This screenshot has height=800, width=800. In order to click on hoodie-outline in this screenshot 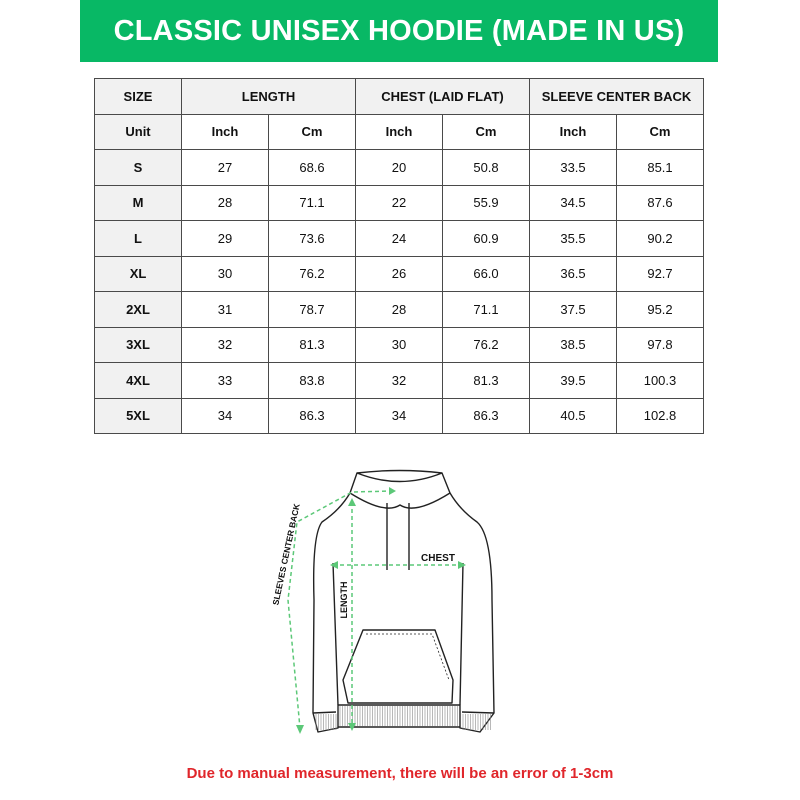, I will do `click(403, 601)`.